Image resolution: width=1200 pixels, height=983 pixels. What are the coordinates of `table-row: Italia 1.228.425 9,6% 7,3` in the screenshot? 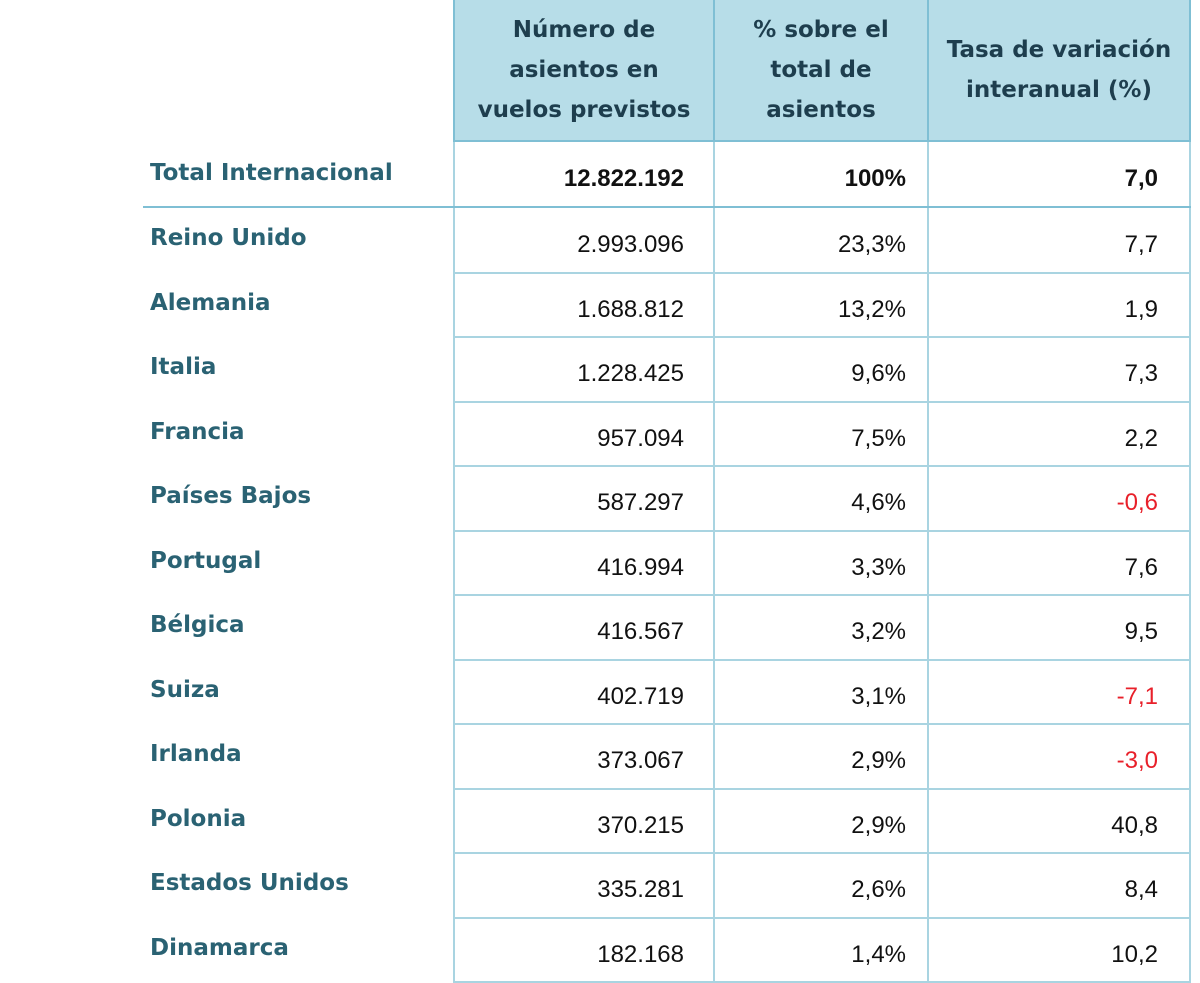 It's located at (600, 369).